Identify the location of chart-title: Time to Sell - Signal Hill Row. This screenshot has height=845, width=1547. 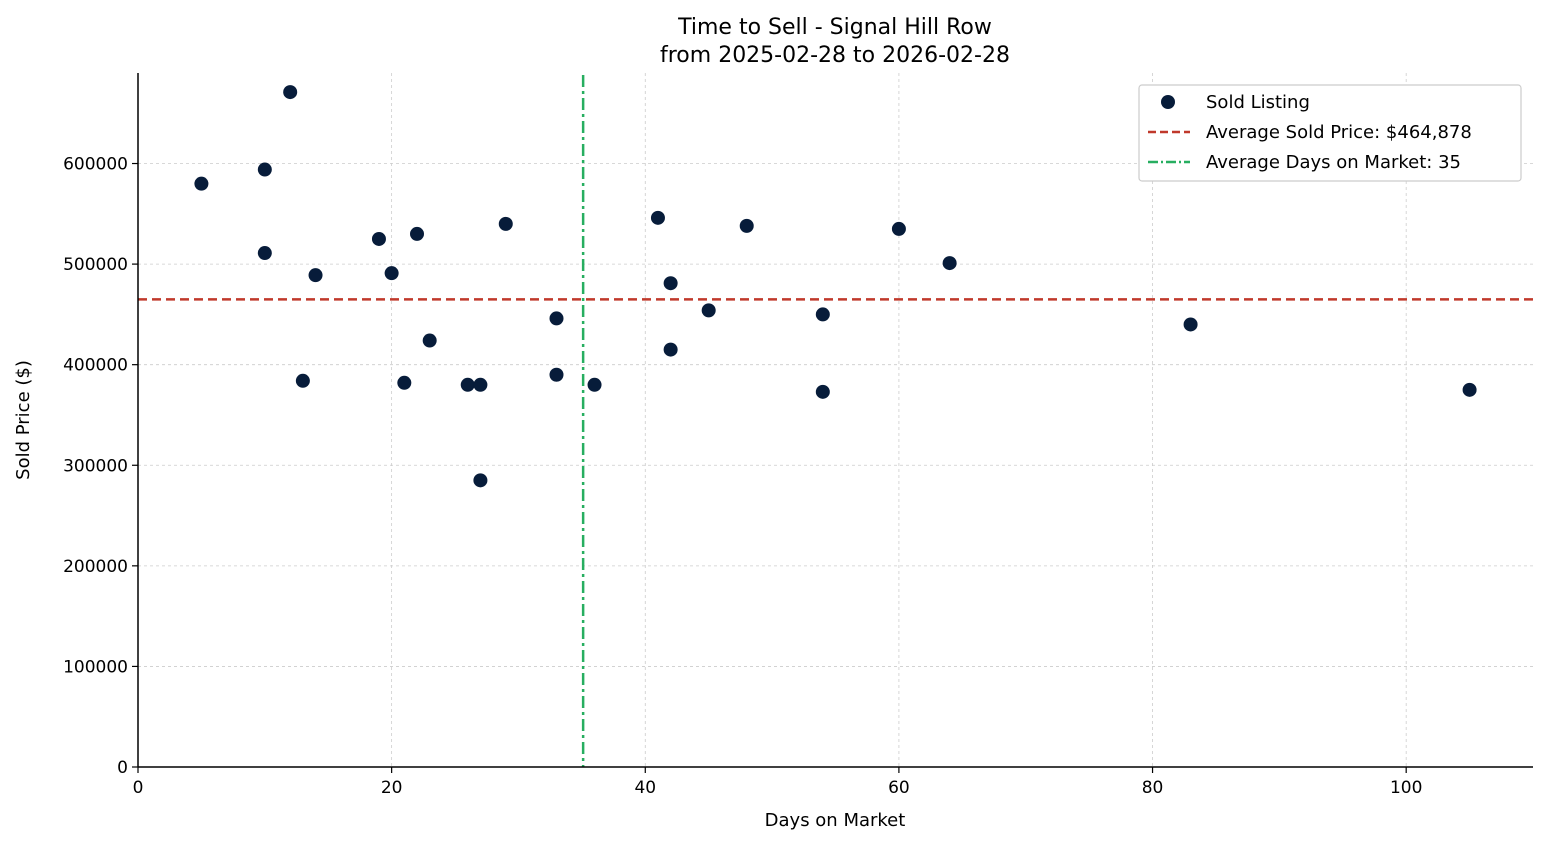
(834, 27).